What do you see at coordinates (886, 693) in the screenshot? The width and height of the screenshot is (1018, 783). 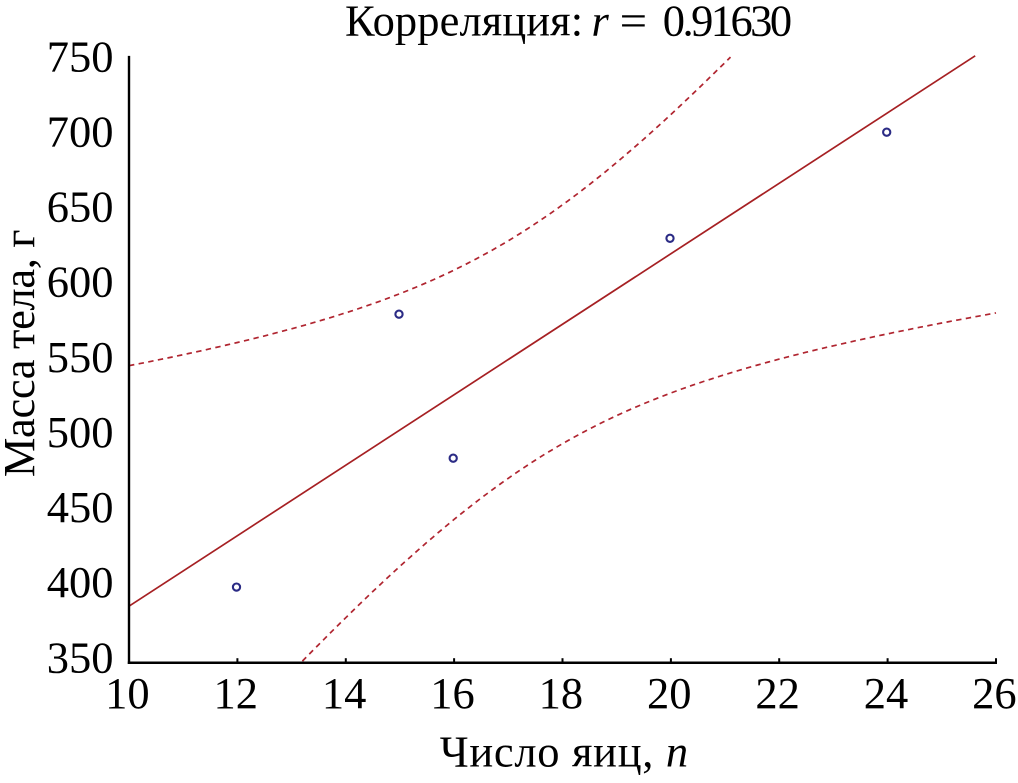 I see `svg-text: 24` at bounding box center [886, 693].